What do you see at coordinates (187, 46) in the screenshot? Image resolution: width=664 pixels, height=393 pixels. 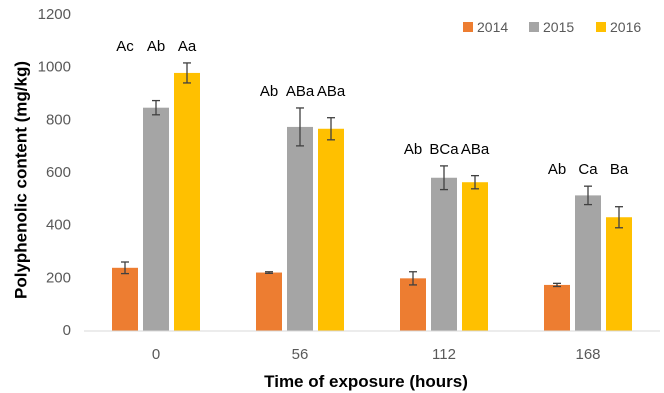 I see `significance-label: Aa` at bounding box center [187, 46].